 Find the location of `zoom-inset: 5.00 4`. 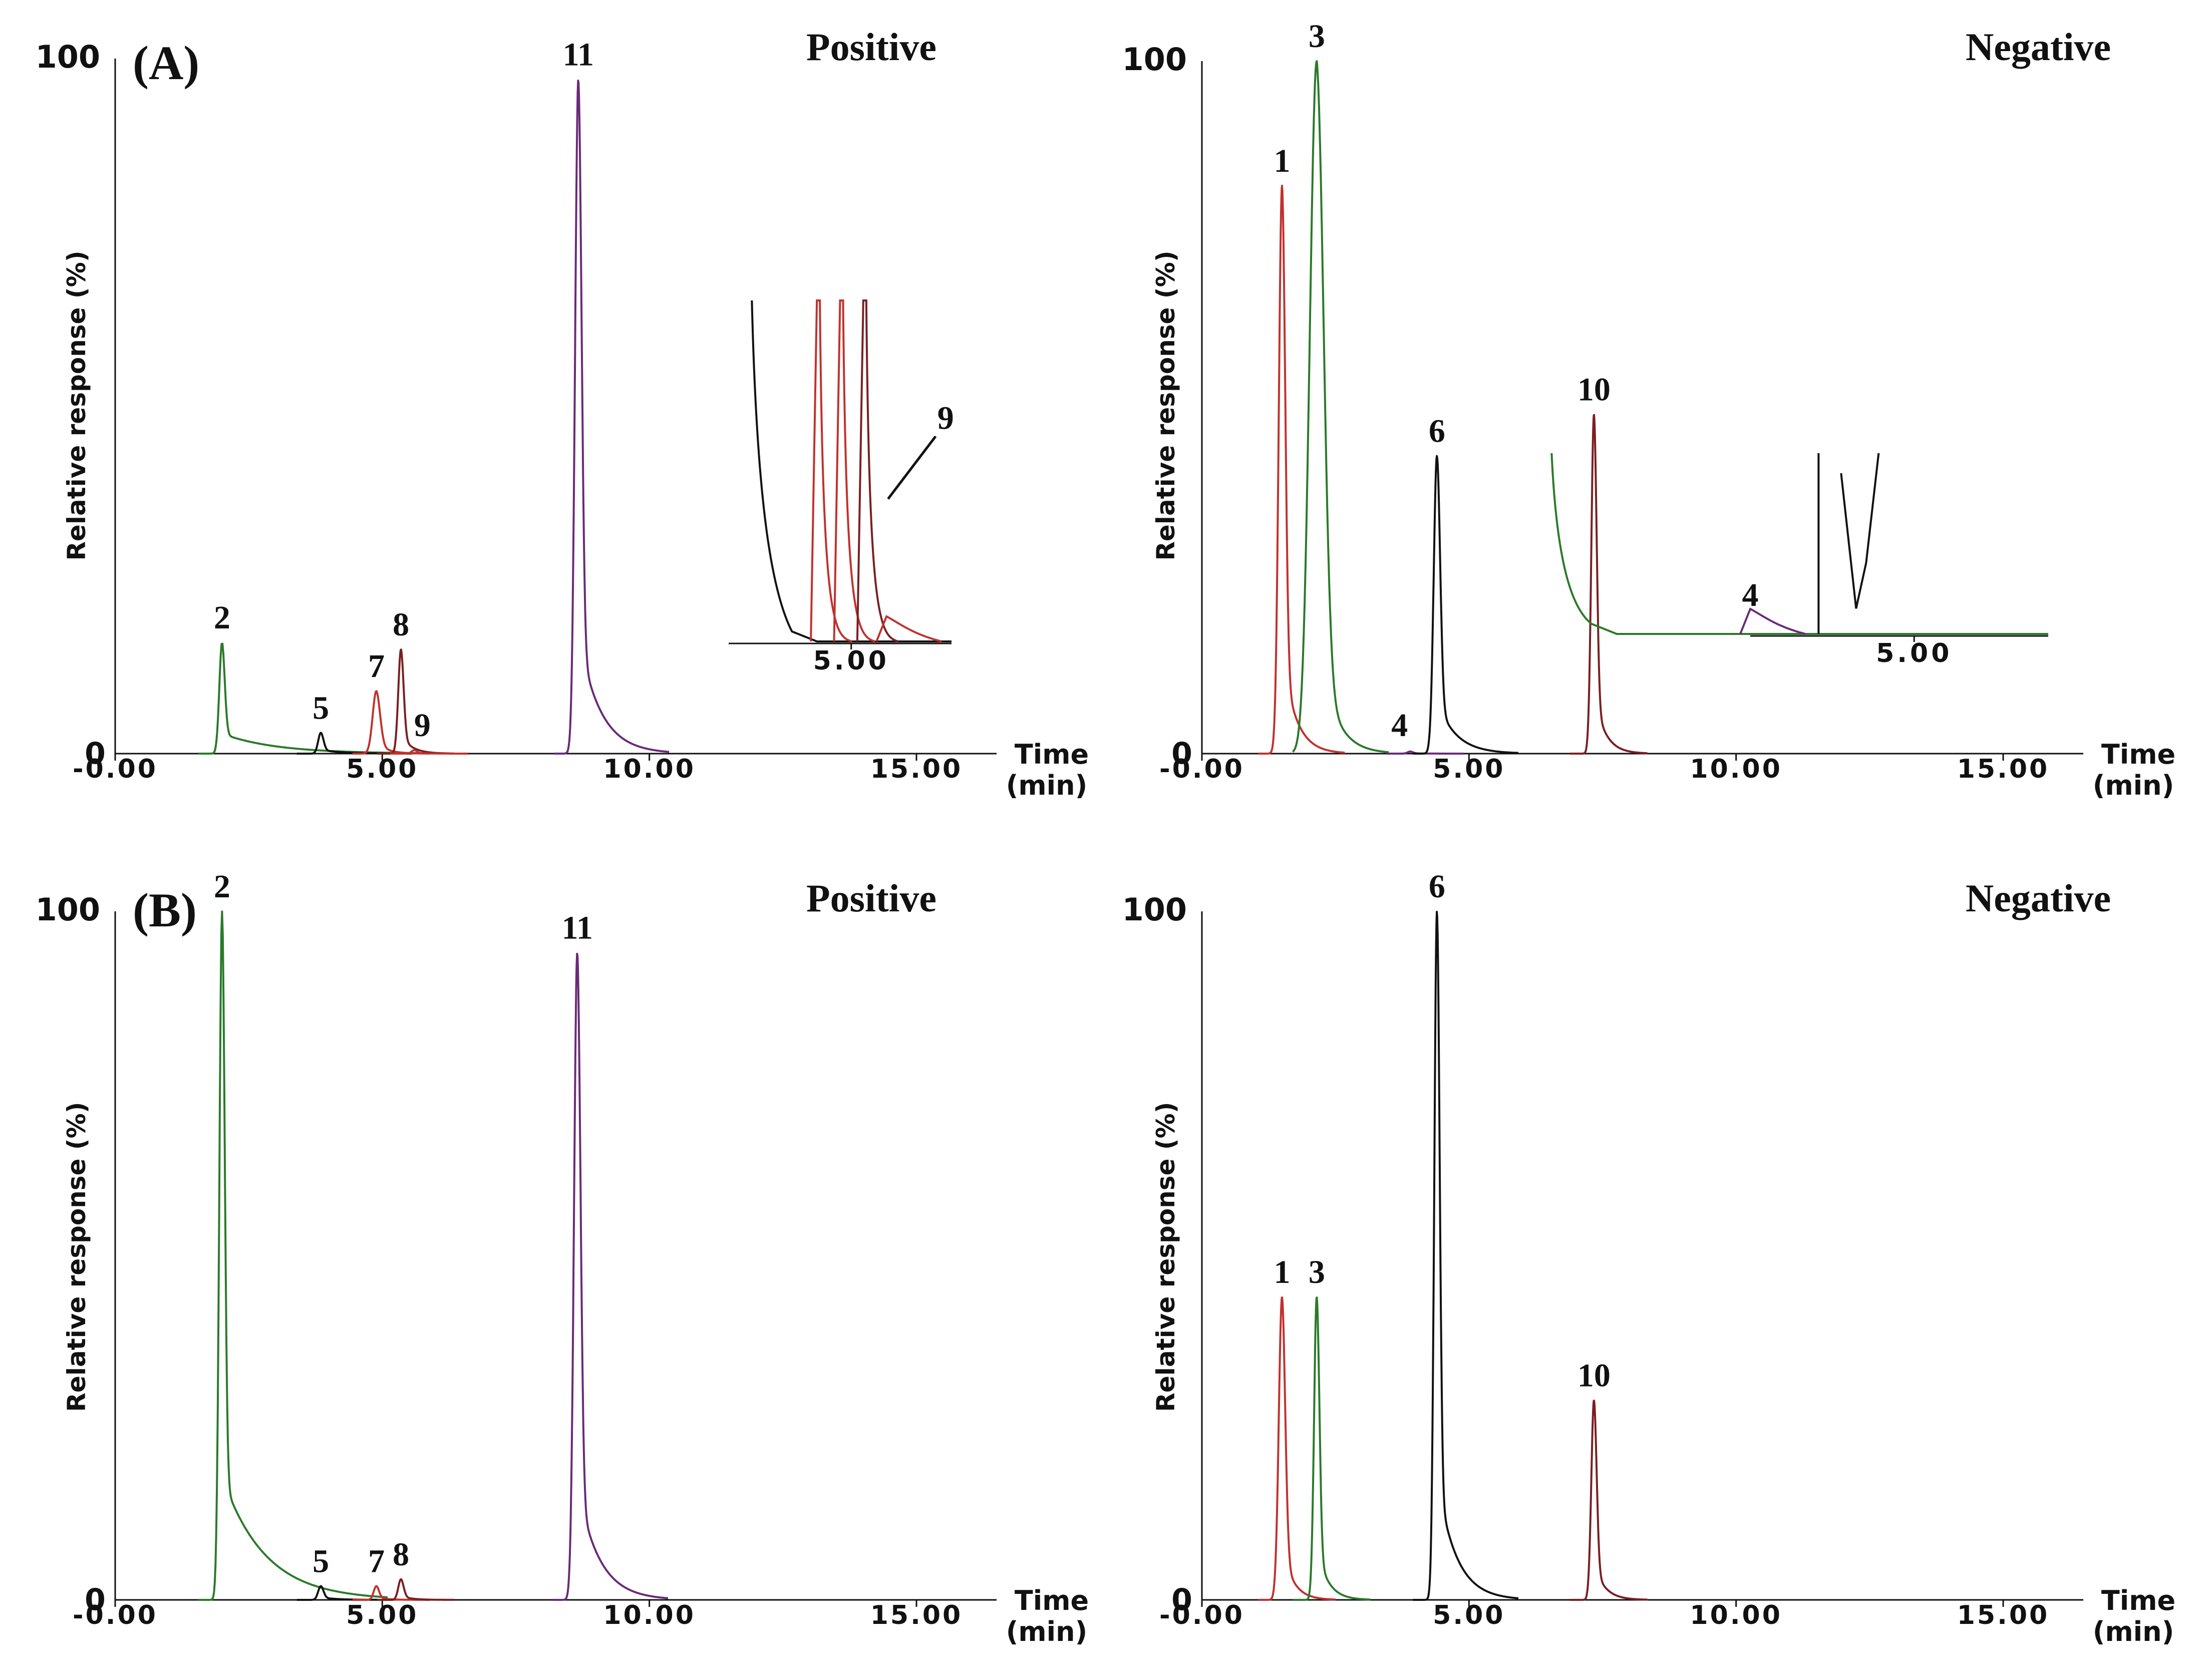

zoom-inset: 5.00 4 is located at coordinates (1799, 560).